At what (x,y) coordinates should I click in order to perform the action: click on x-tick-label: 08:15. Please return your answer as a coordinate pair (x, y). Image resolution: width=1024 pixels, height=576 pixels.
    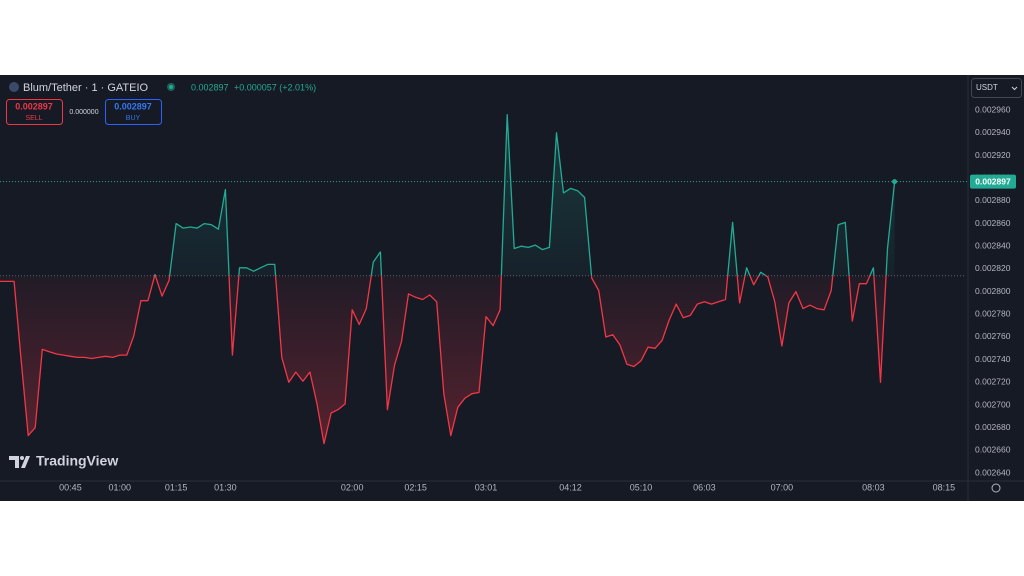
    Looking at the image, I should click on (944, 487).